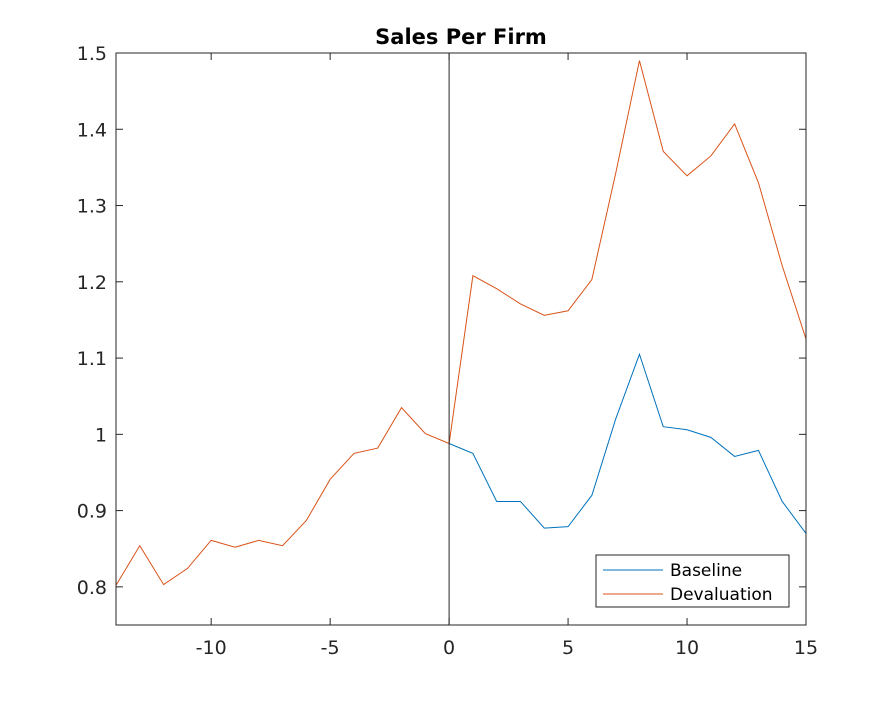  I want to click on legend-label-baseline: Baseline, so click(706, 571).